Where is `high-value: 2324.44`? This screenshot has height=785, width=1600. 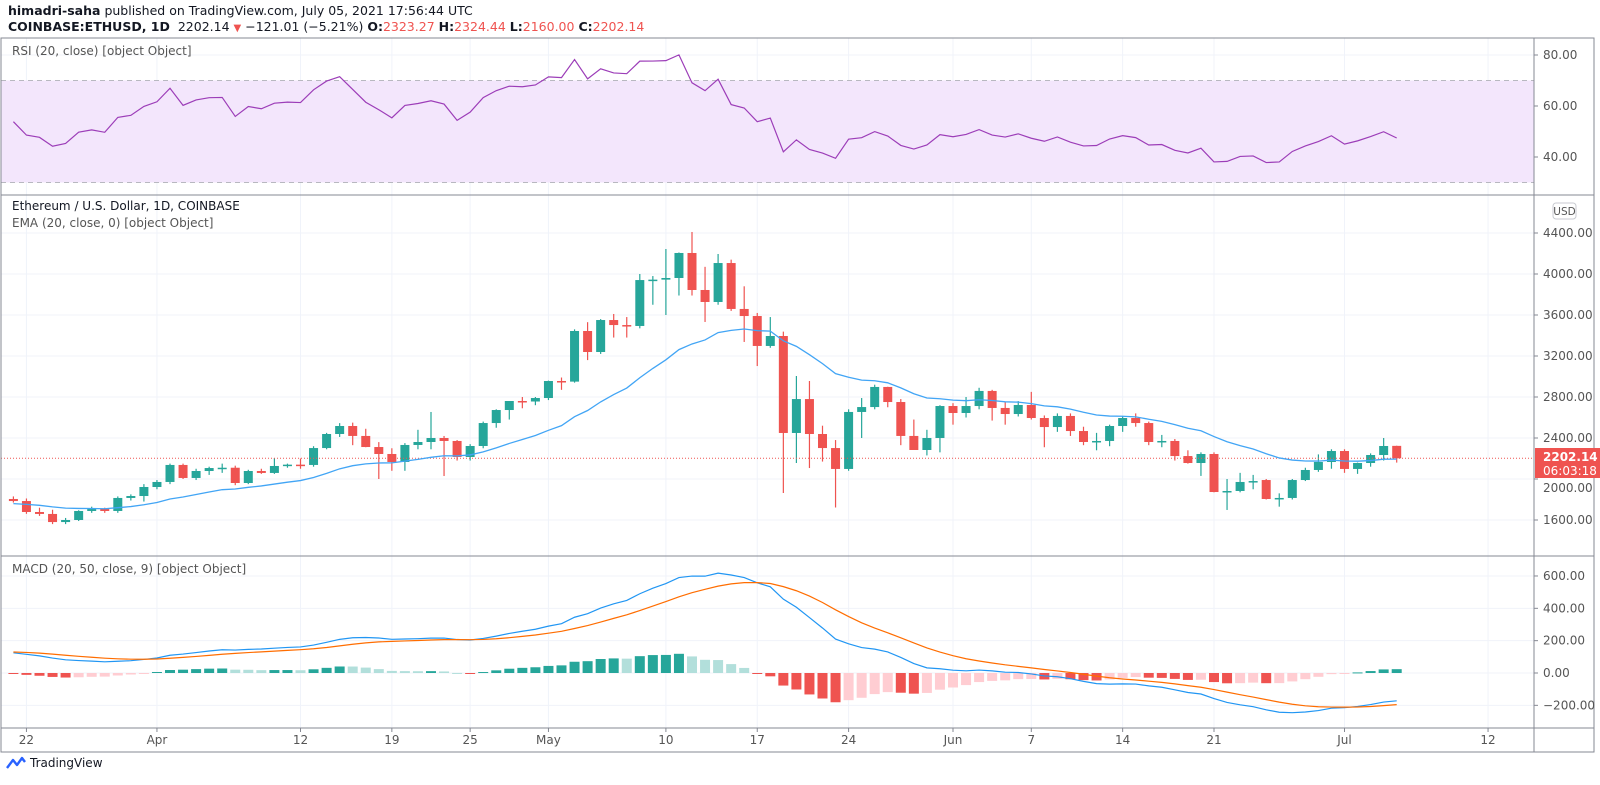 high-value: 2324.44 is located at coordinates (480, 26).